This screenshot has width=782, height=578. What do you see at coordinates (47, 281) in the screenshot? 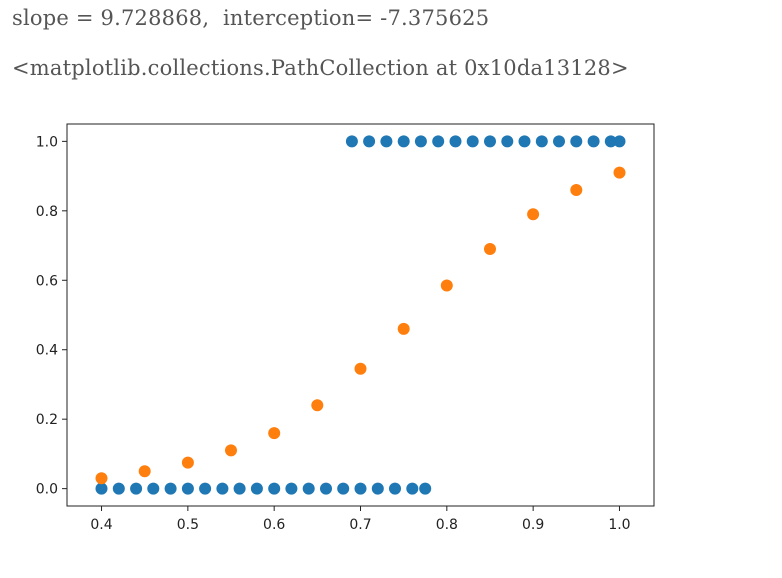
I see `y-tick-label: 0.6` at bounding box center [47, 281].